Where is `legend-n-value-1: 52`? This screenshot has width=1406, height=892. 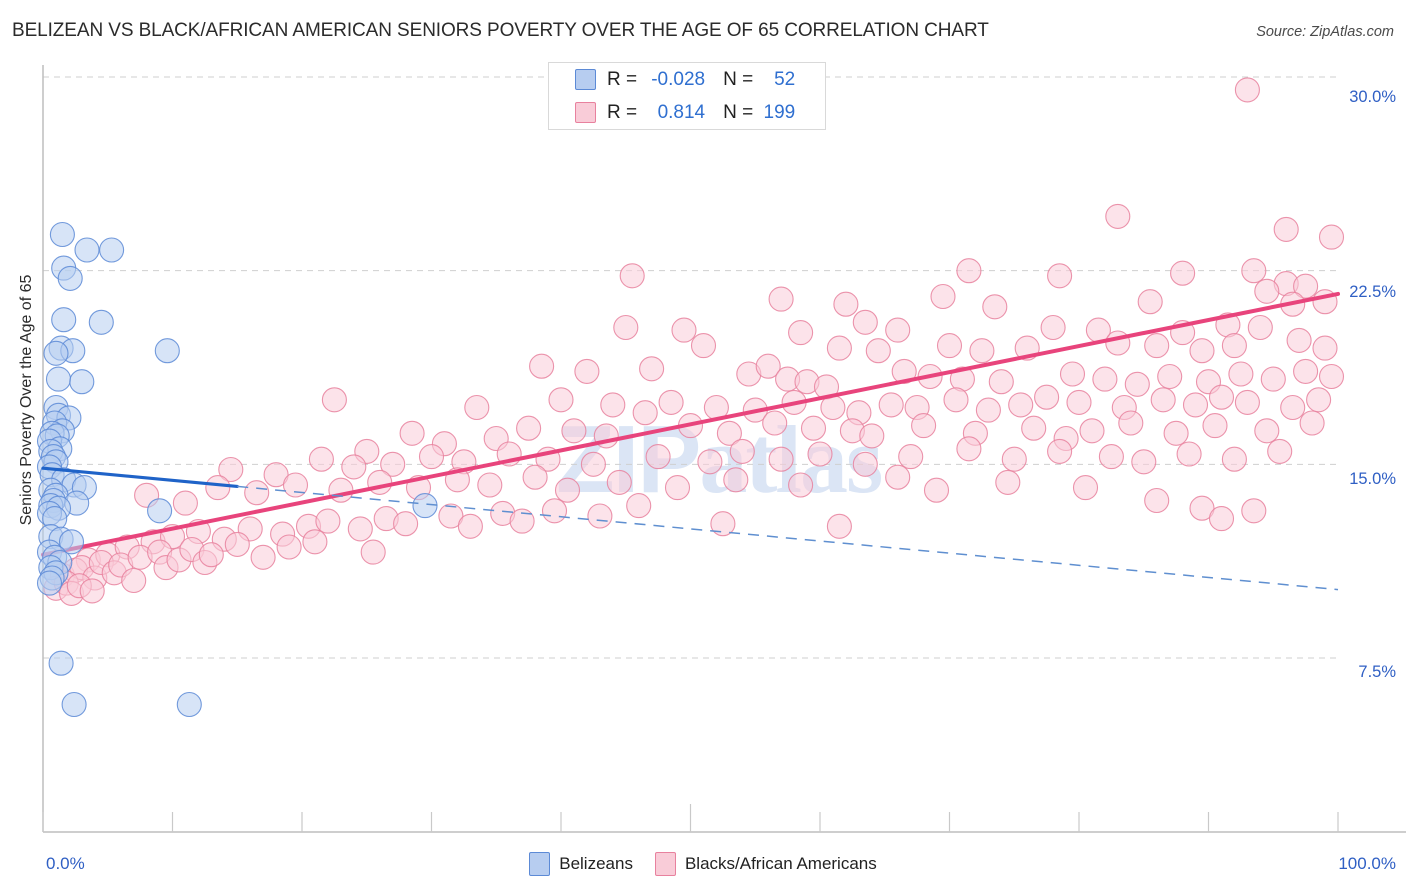
legend-n-value-1: 52 is located at coordinates (785, 79).